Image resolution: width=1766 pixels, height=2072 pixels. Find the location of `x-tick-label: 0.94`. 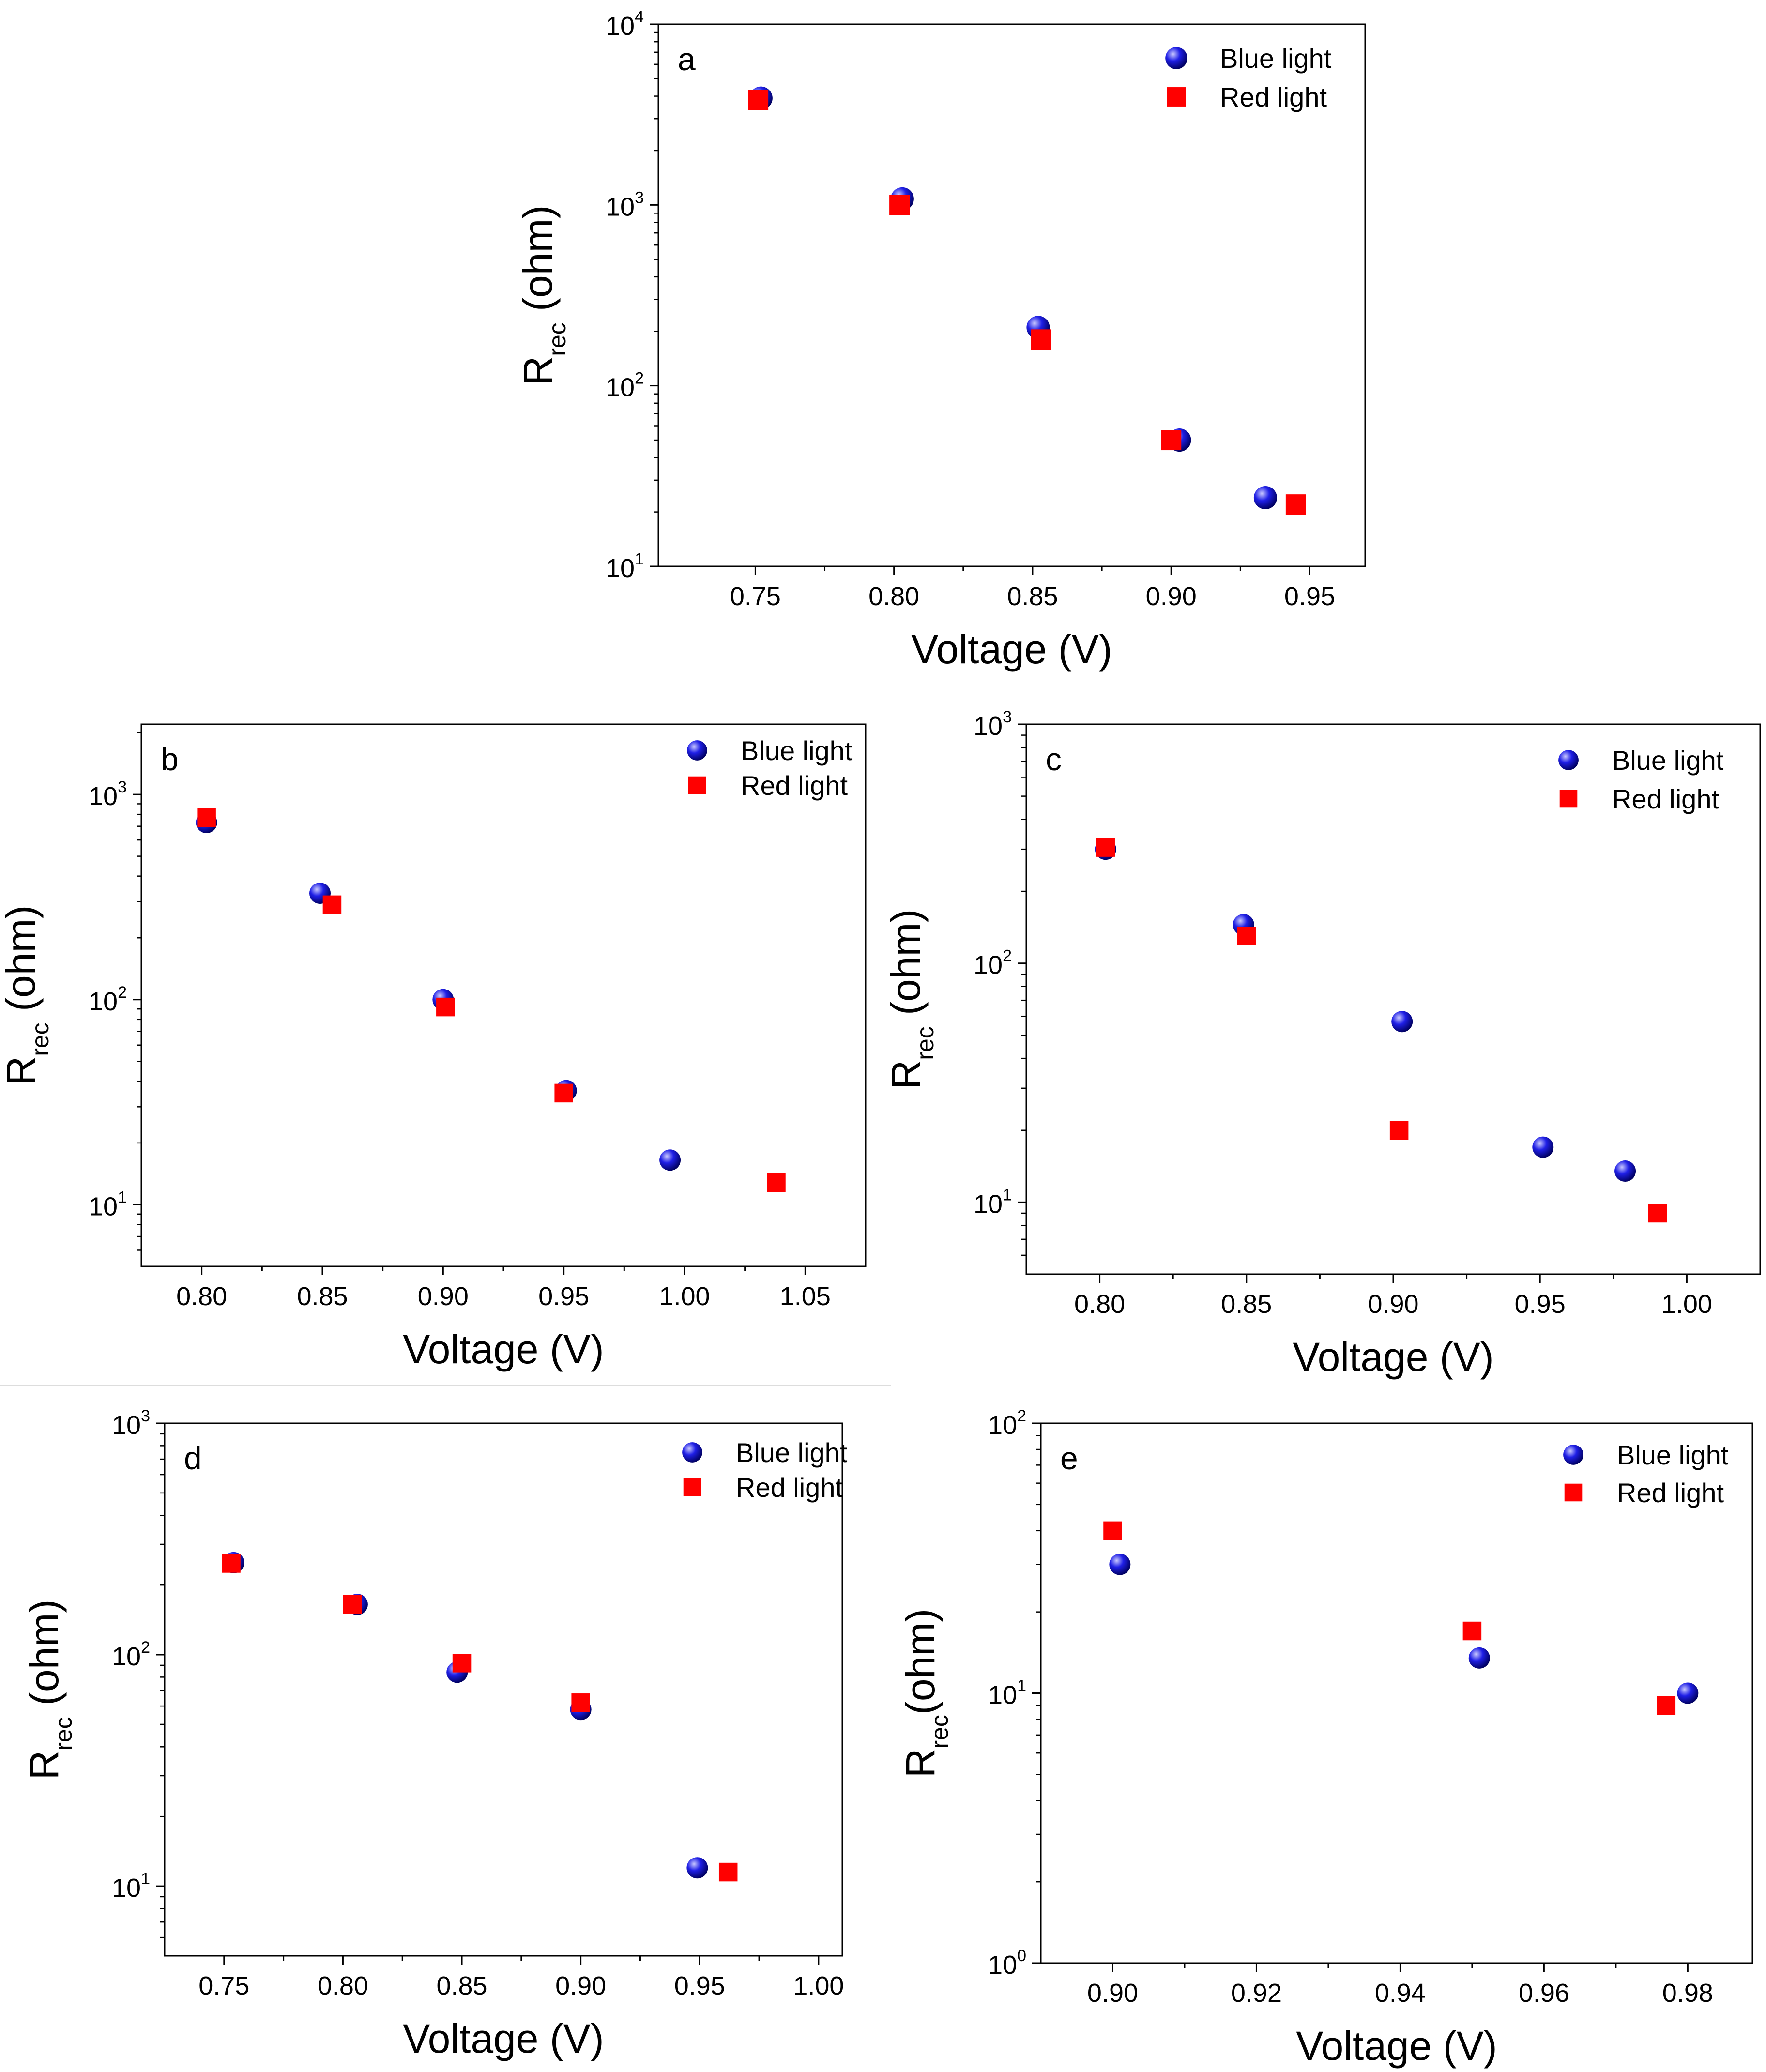

x-tick-label: 0.94 is located at coordinates (1400, 1993).